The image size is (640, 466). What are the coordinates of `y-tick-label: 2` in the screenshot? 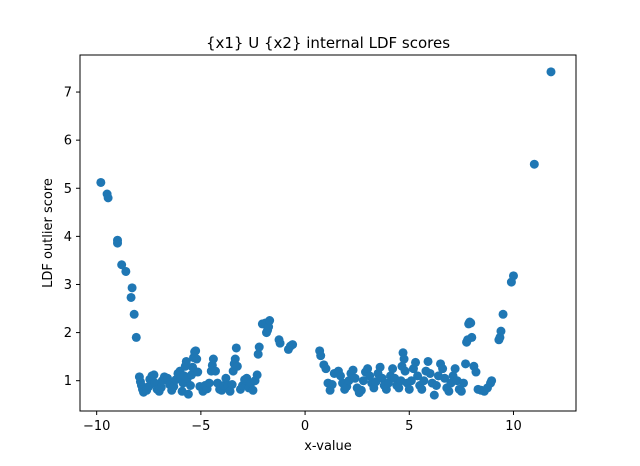 It's located at (68, 333).